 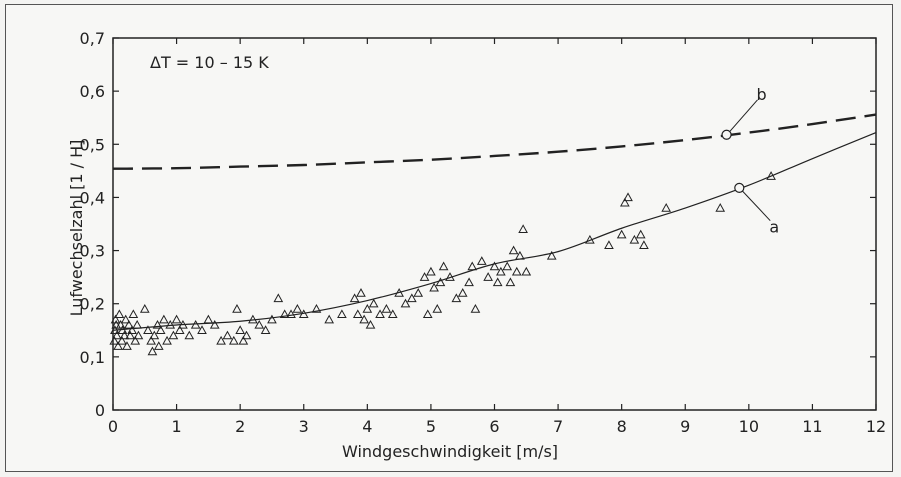 I want to click on y-axis-title: Lufwechselzahl [1 / H], so click(x=76, y=228).